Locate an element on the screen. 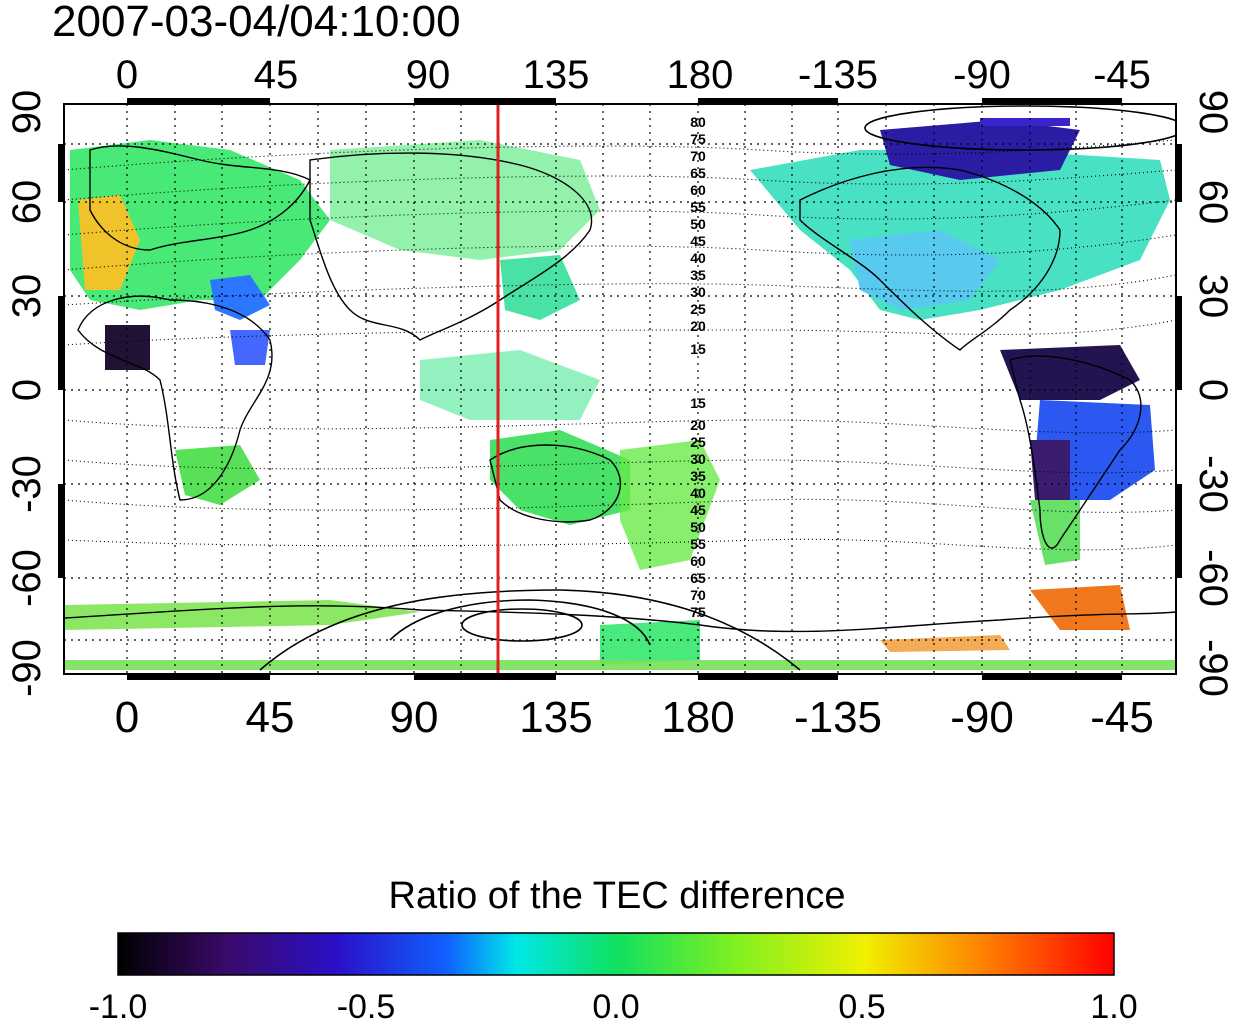  colorbar-tick-label: 1.0 is located at coordinates (1113, 1006).